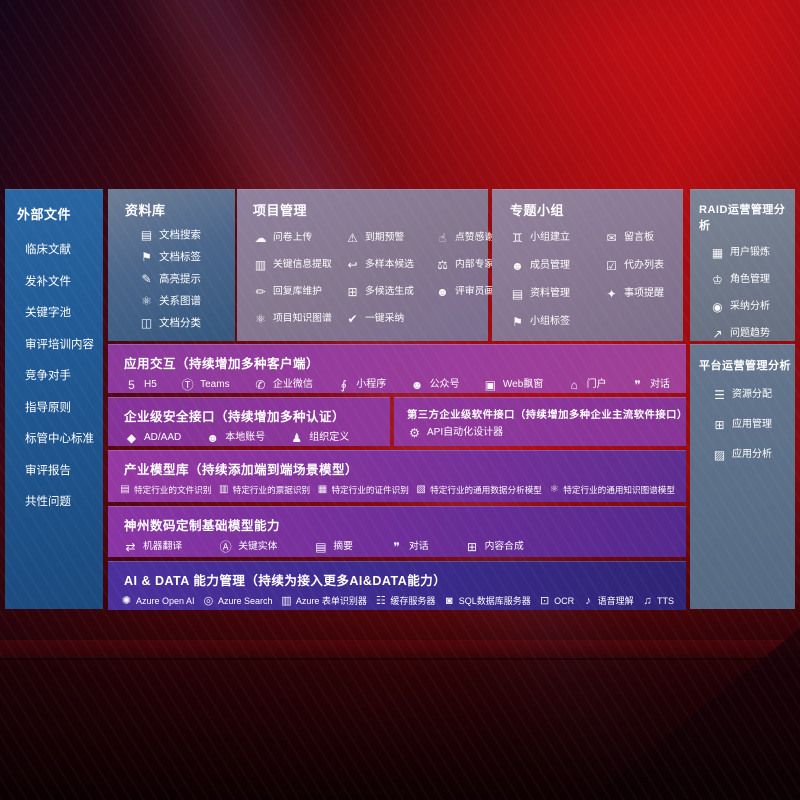  What do you see at coordinates (494, 601) in the screenshot?
I see `item-label: SQL数据库服务器` at bounding box center [494, 601].